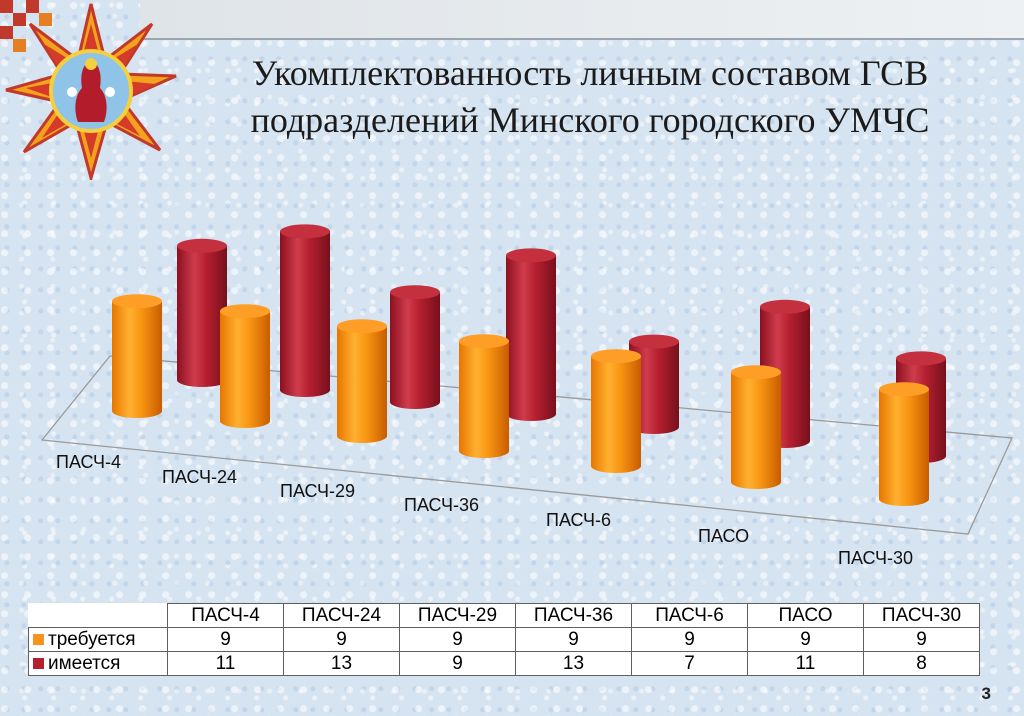 This screenshot has width=1024, height=716. What do you see at coordinates (921, 663) in the screenshot?
I see `table-cell: 8` at bounding box center [921, 663].